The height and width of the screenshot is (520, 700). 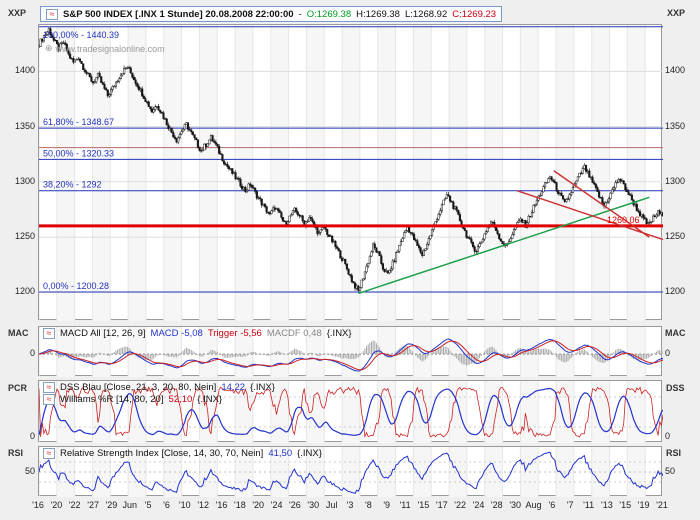 I want to click on time-axis-label: '22, so click(x=460, y=505).